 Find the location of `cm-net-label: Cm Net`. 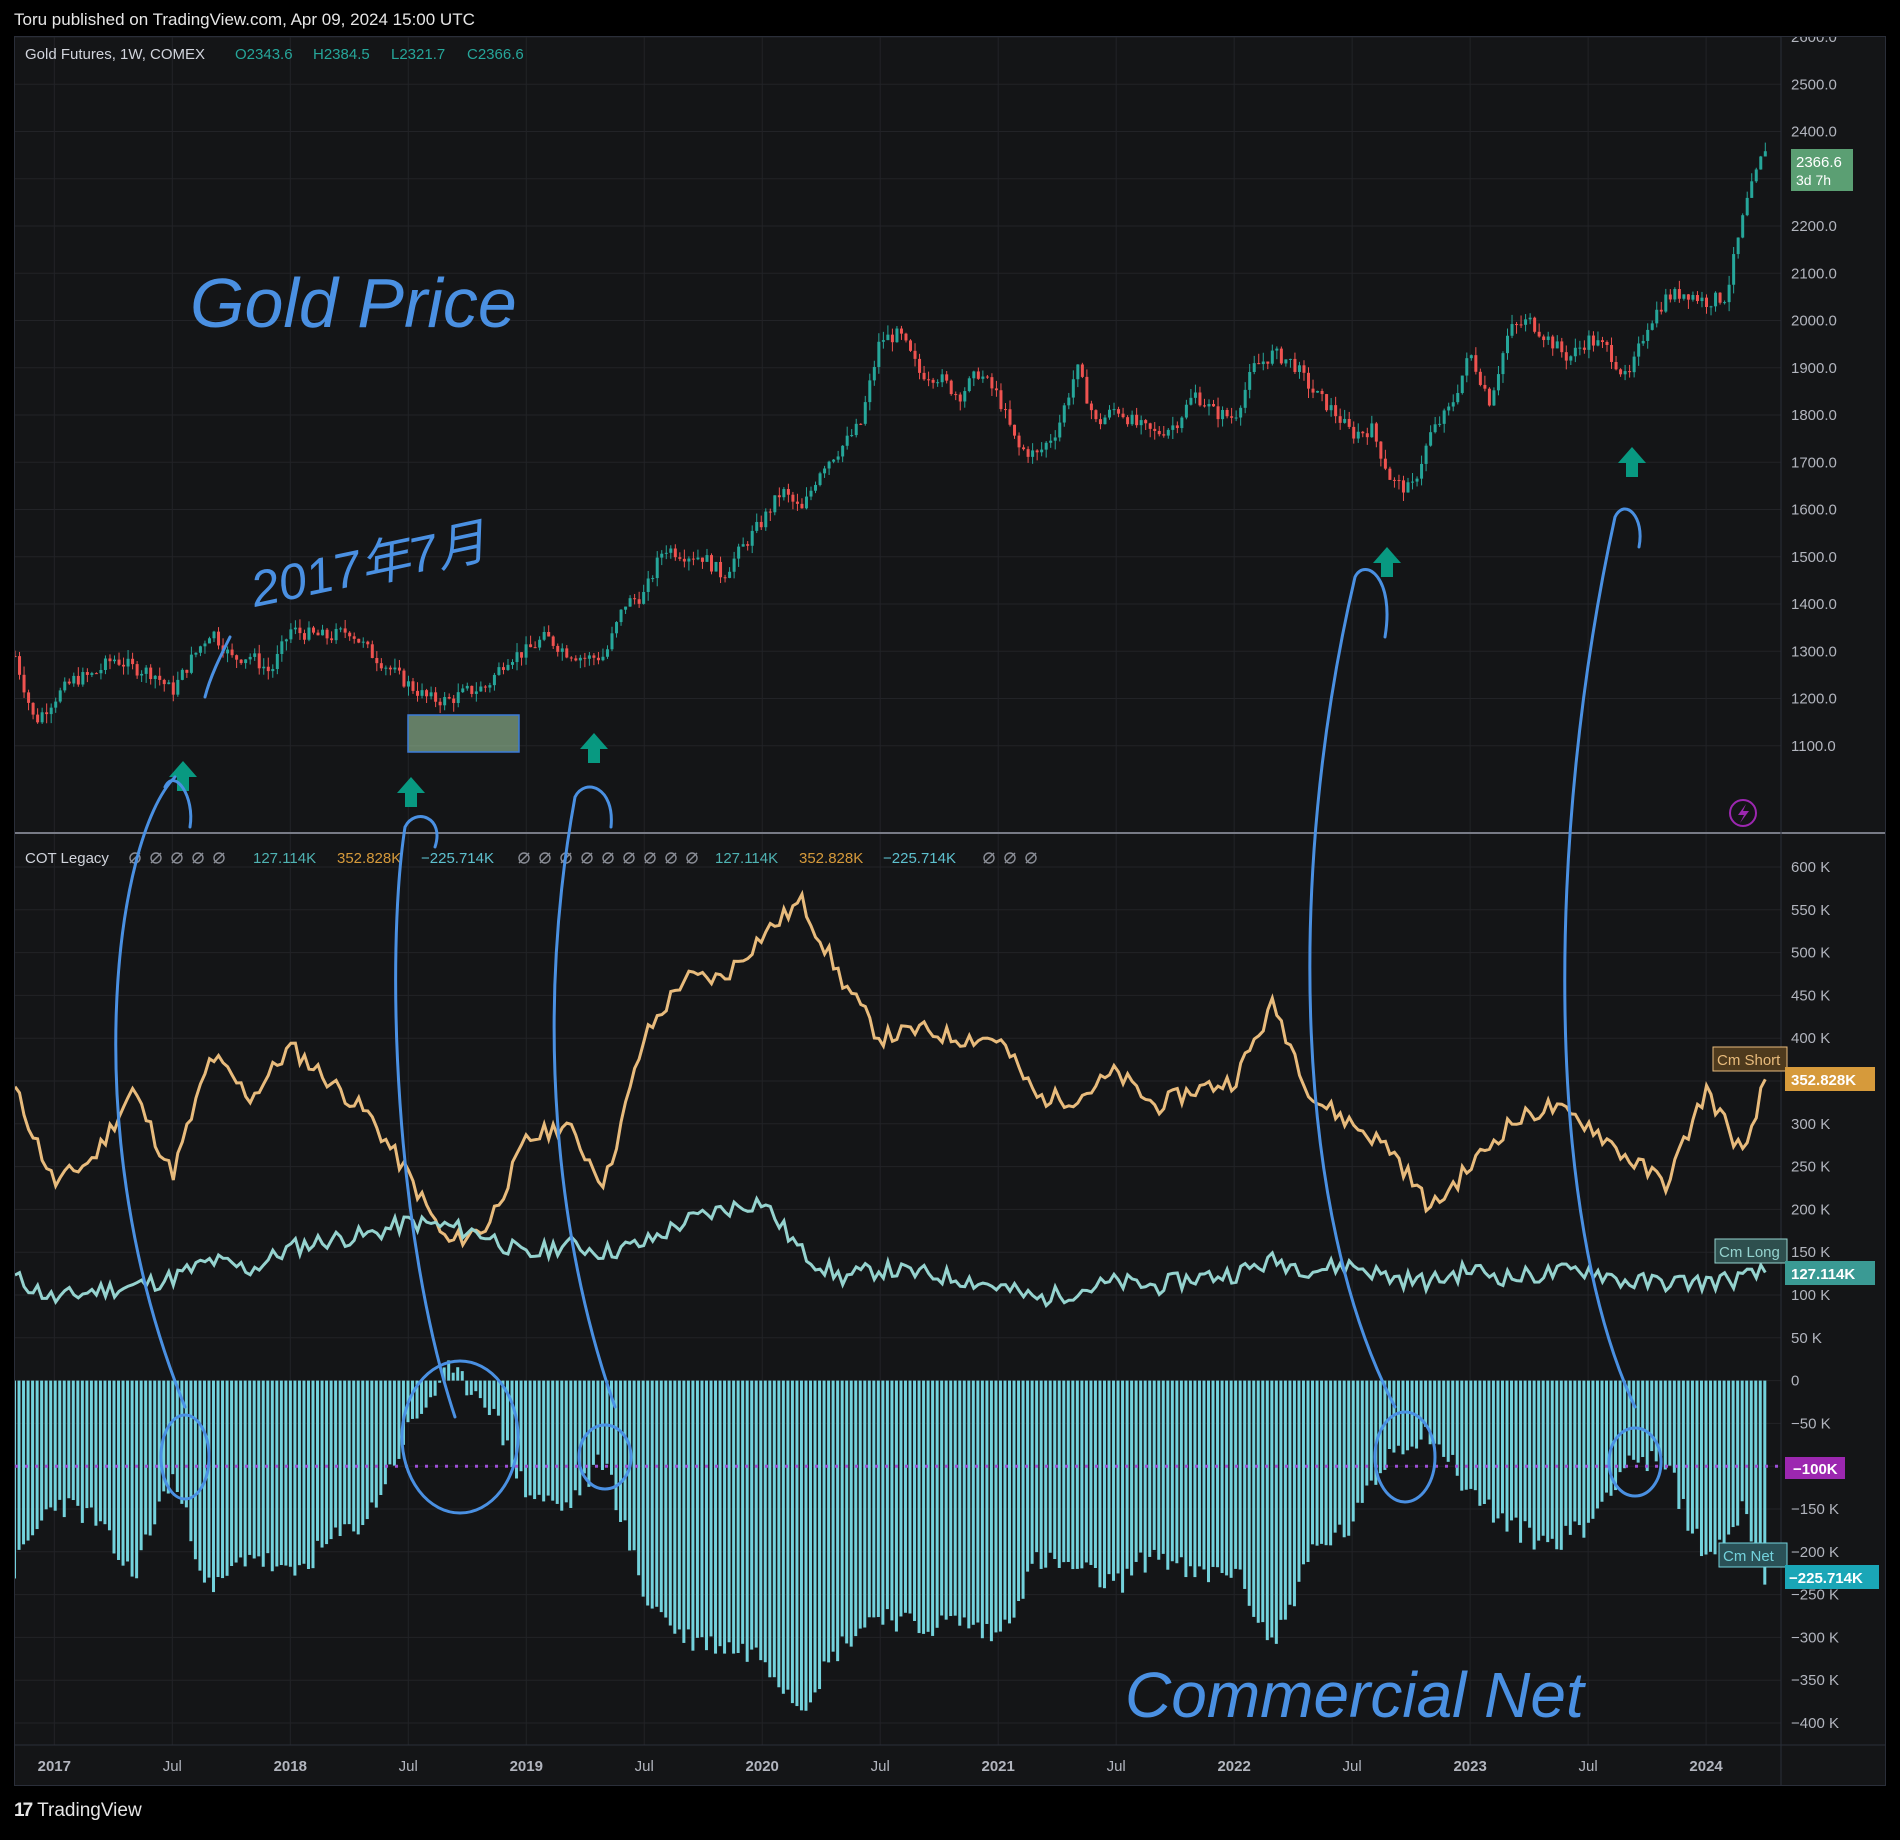

cm-net-label: Cm Net is located at coordinates (1749, 1556).